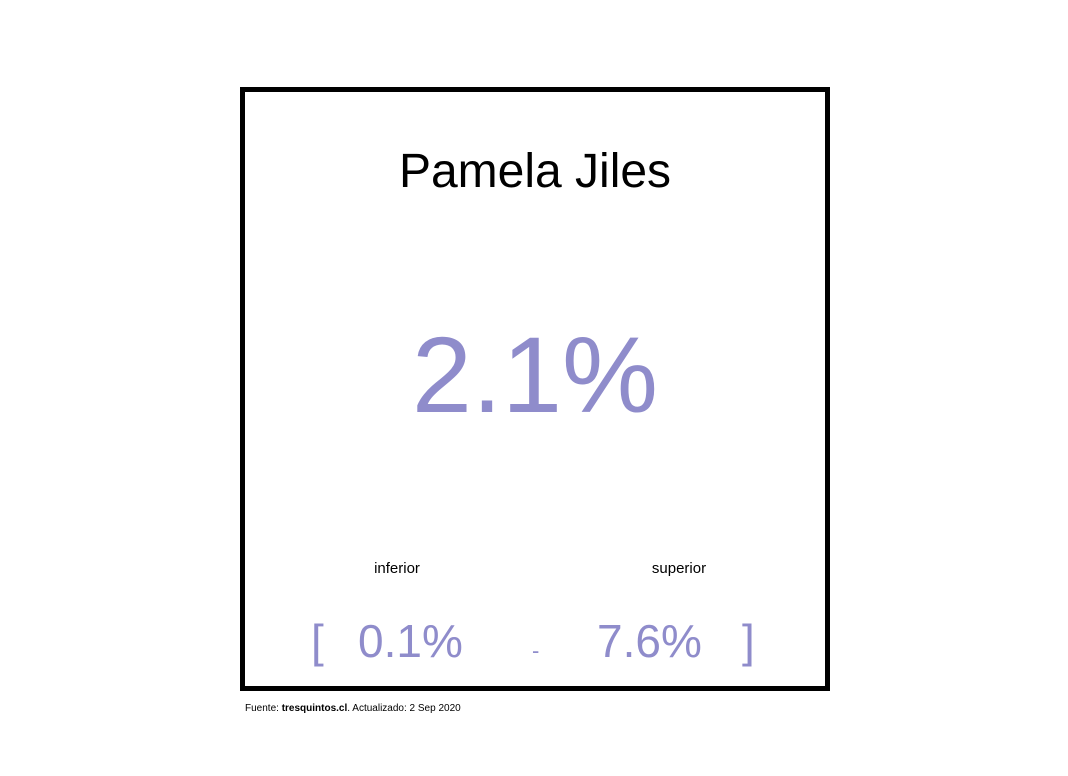 The width and height of the screenshot is (1068, 776). I want to click on source-site: tresquintos.cl, so click(314, 708).